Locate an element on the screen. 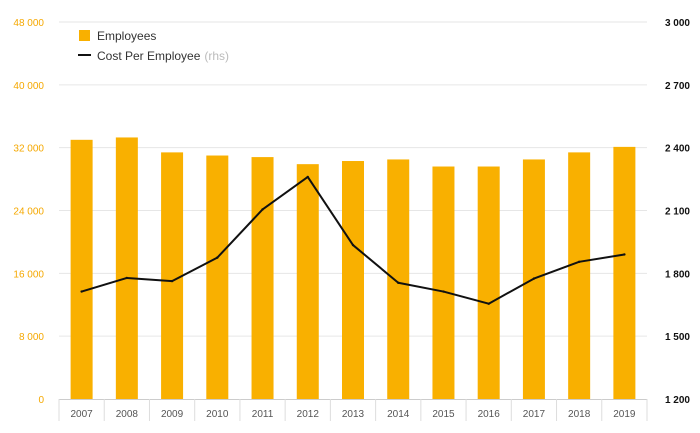 The width and height of the screenshot is (700, 433). legend: Employees Cost Per Employee (rhs) is located at coordinates (153, 46).